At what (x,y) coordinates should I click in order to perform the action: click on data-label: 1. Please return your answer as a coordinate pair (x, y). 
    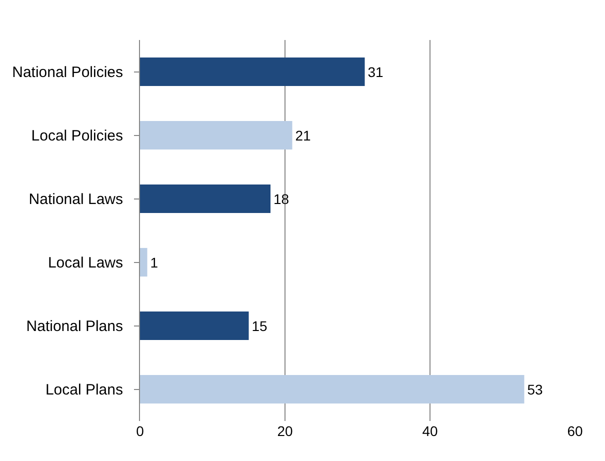
    Looking at the image, I should click on (154, 262).